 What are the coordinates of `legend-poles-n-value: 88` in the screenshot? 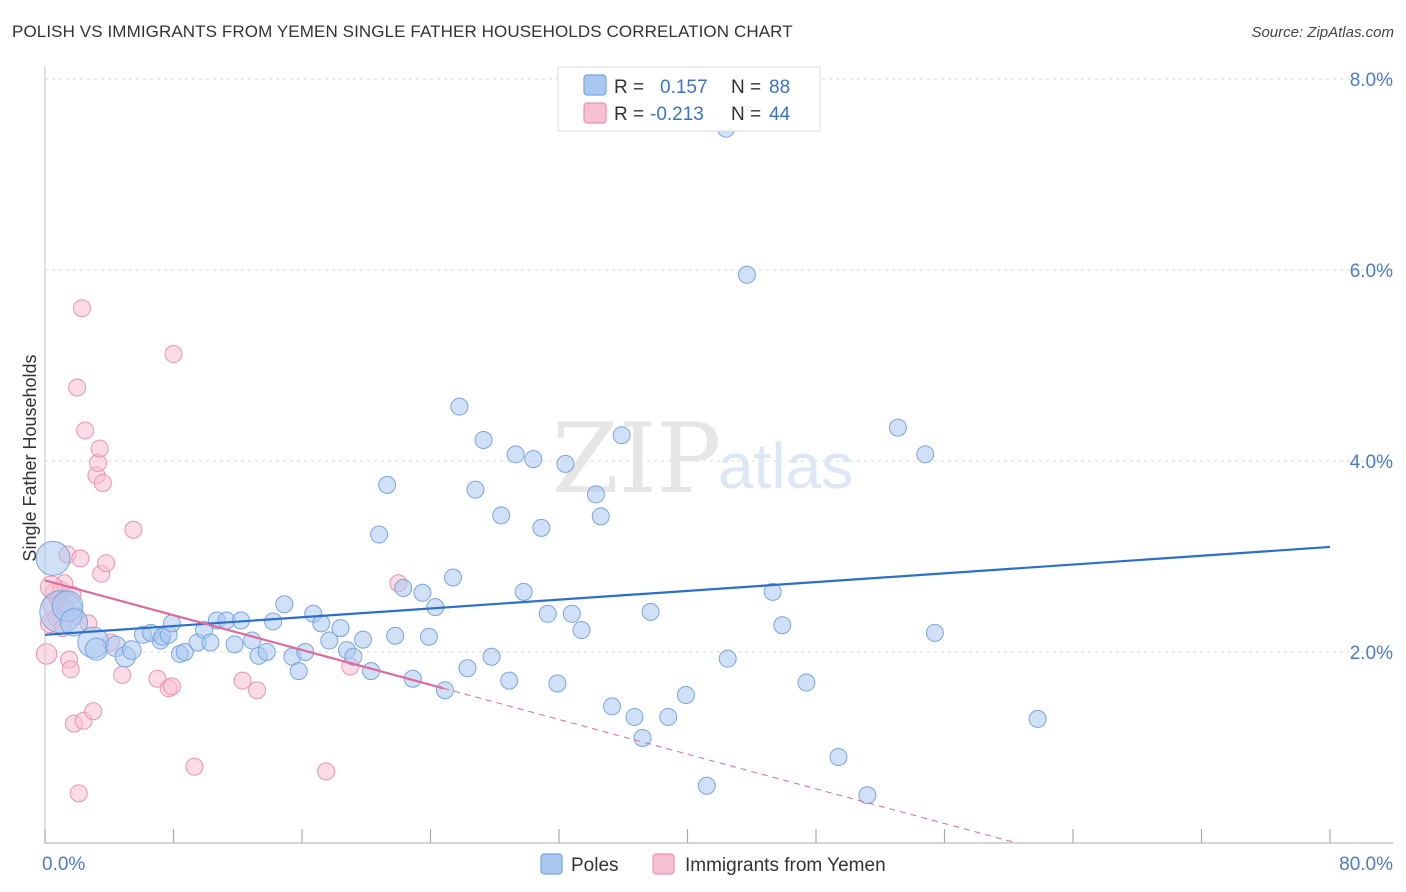 It's located at (779, 87).